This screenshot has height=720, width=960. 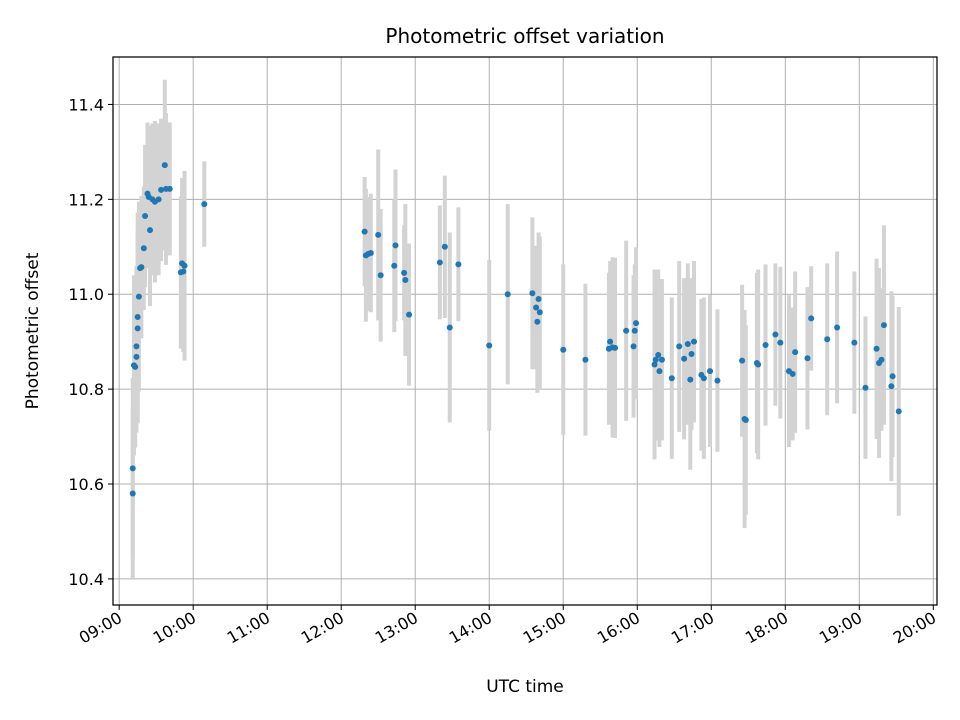 I want to click on y-tick-label: 10.8, so click(x=86, y=389).